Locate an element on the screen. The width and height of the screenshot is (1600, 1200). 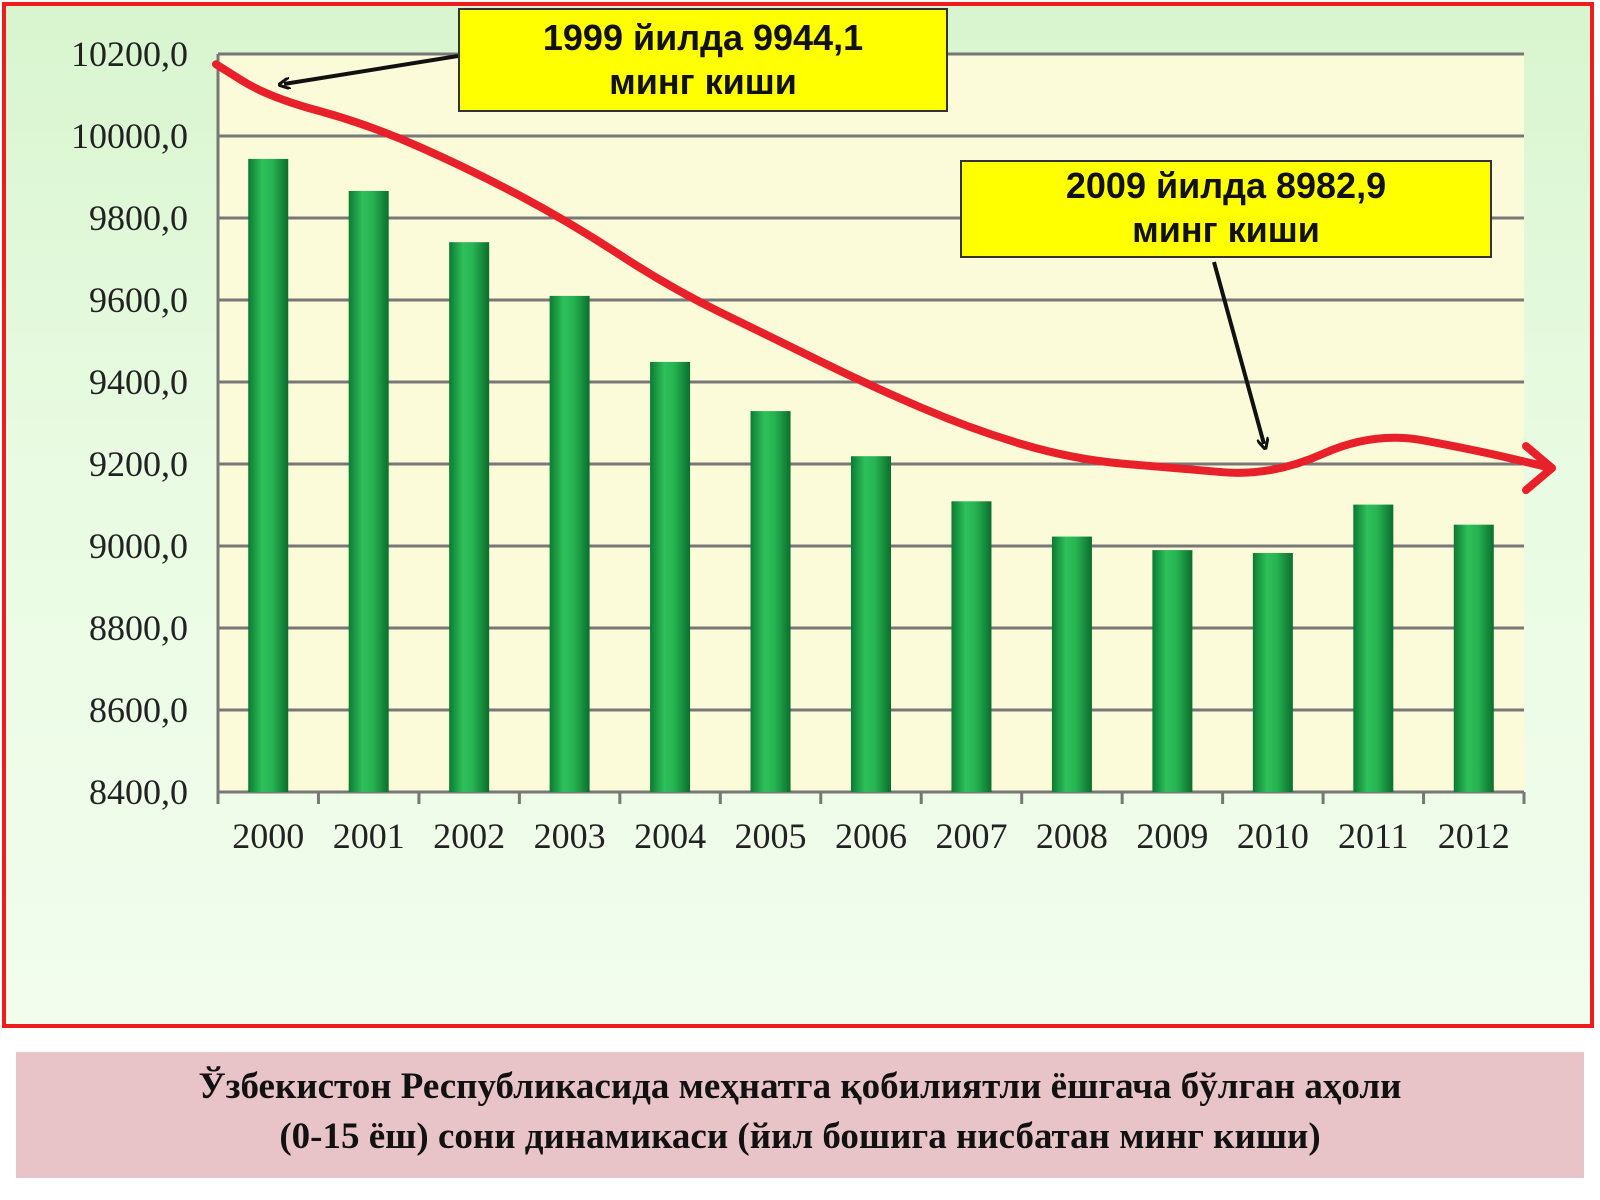
x-tick-label: 2008 is located at coordinates (1072, 836).